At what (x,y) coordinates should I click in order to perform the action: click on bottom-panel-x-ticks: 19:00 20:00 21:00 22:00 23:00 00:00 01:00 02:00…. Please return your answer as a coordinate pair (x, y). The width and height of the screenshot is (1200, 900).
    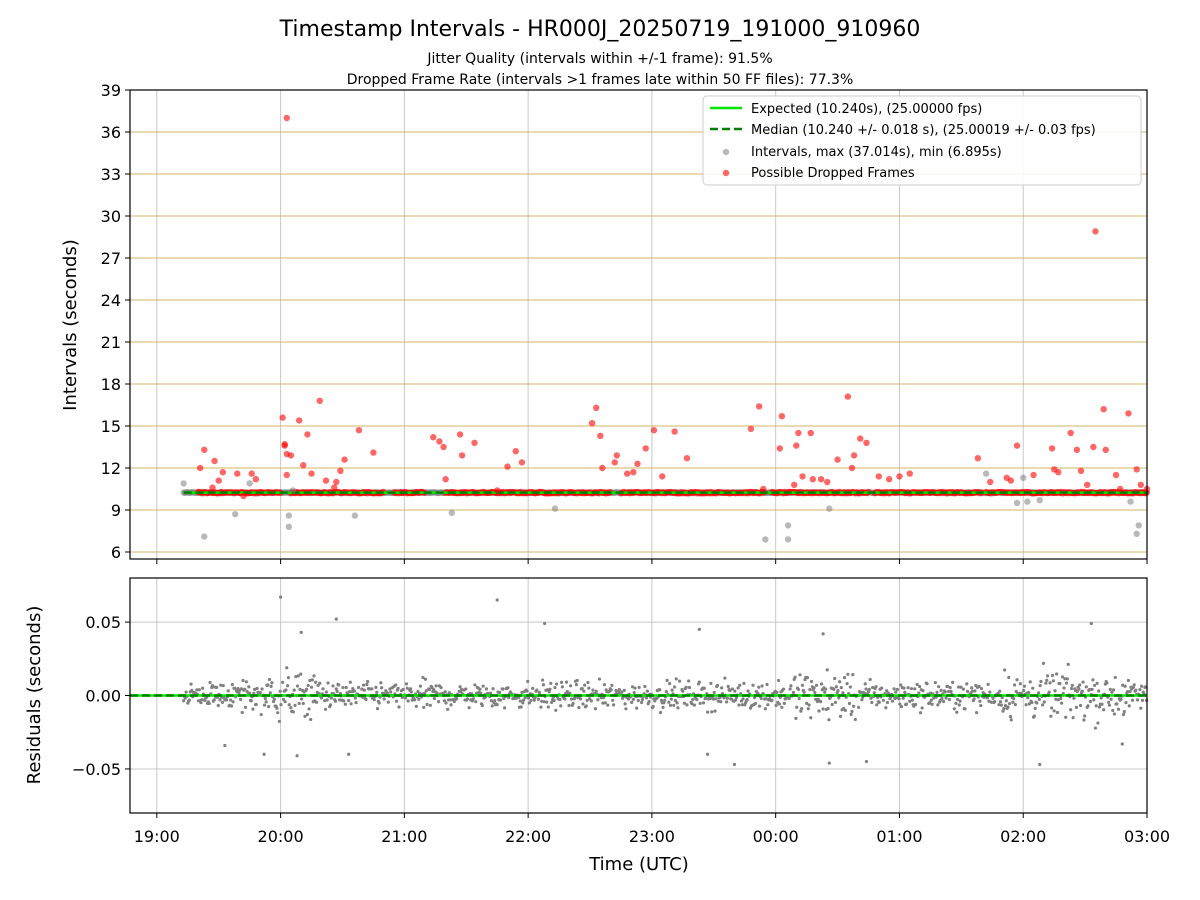
    Looking at the image, I should click on (652, 829).